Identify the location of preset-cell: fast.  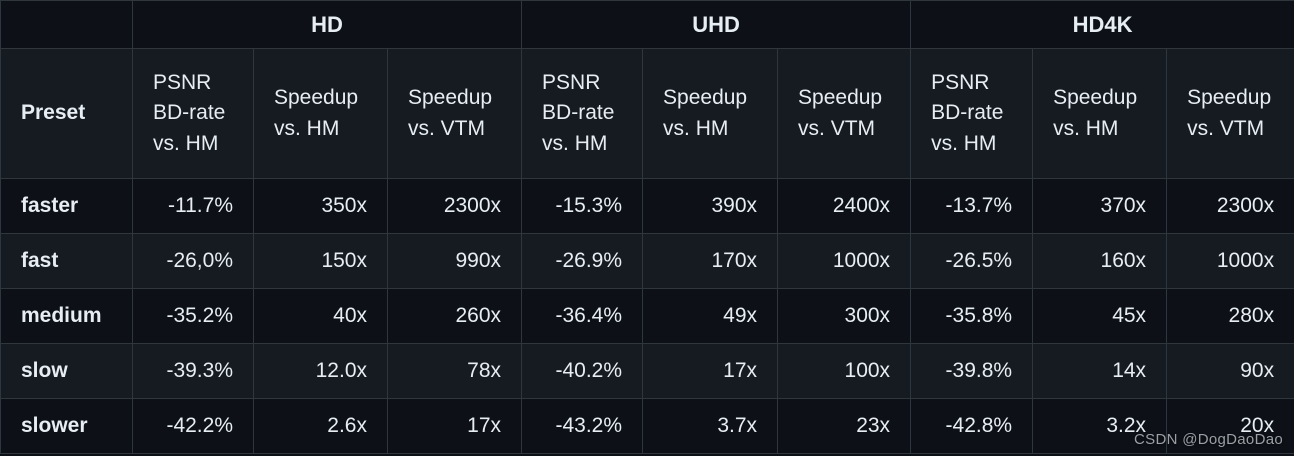
(66, 261).